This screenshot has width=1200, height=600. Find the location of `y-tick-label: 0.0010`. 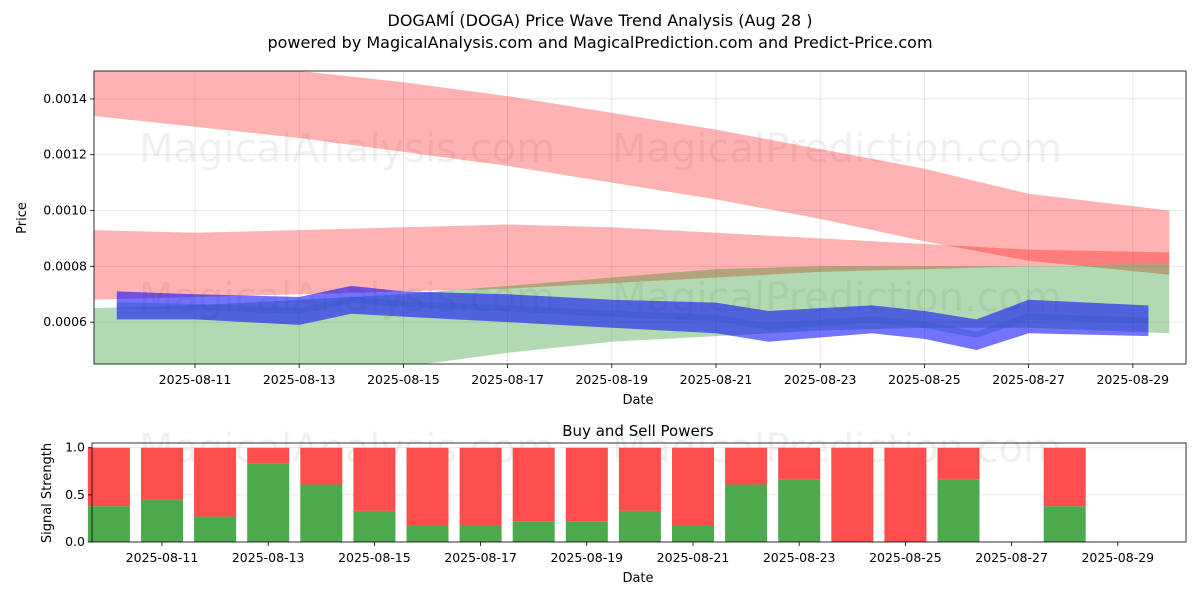

y-tick-label: 0.0010 is located at coordinates (65, 210).